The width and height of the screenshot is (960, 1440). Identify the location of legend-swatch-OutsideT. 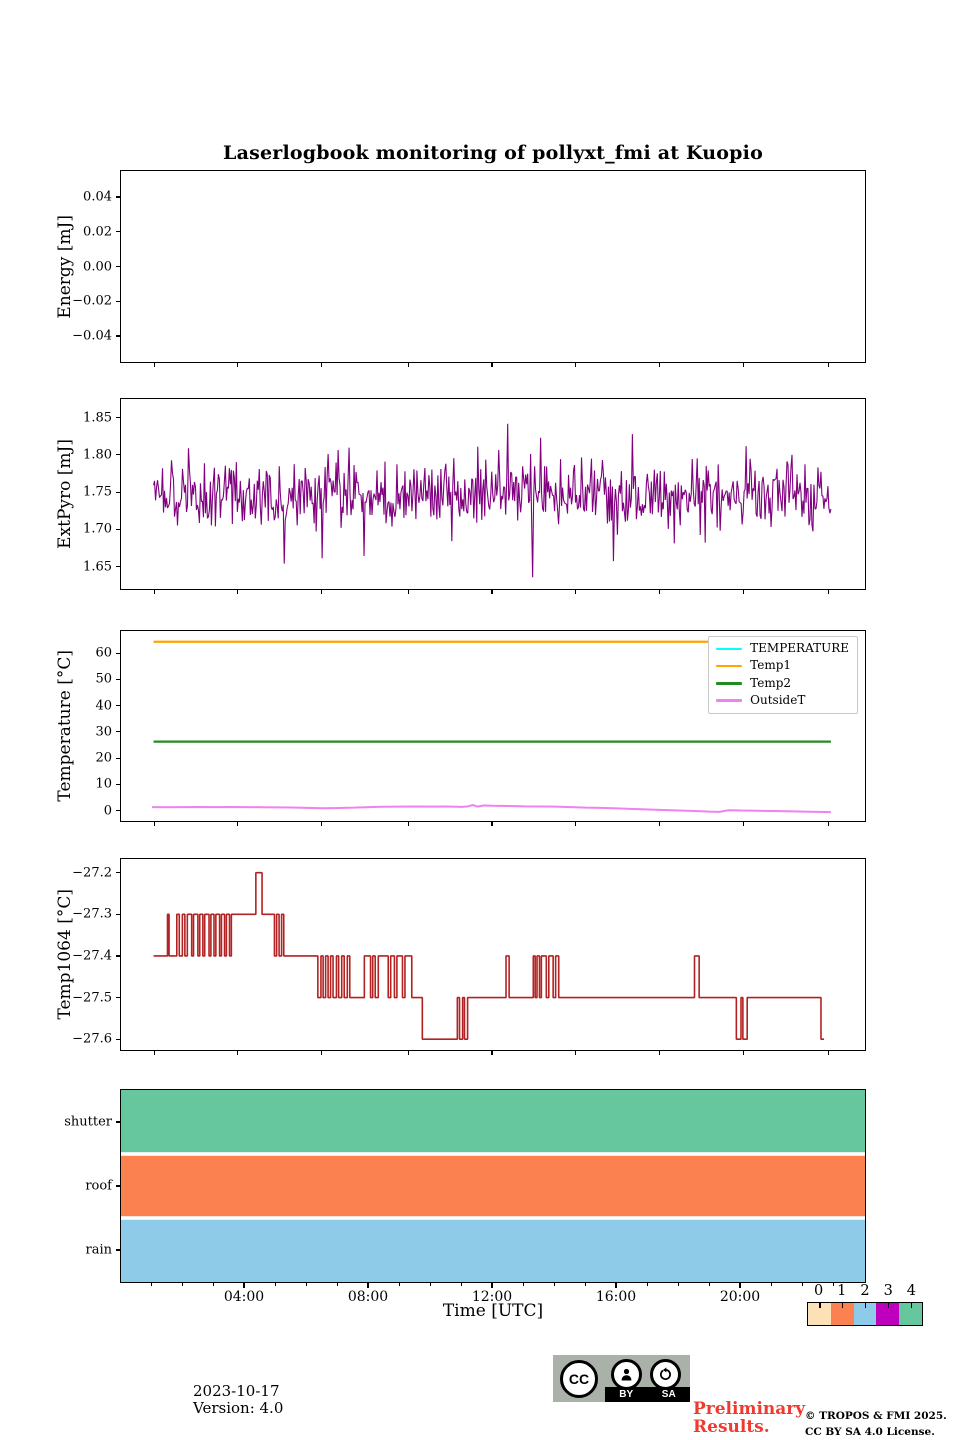
(729, 701).